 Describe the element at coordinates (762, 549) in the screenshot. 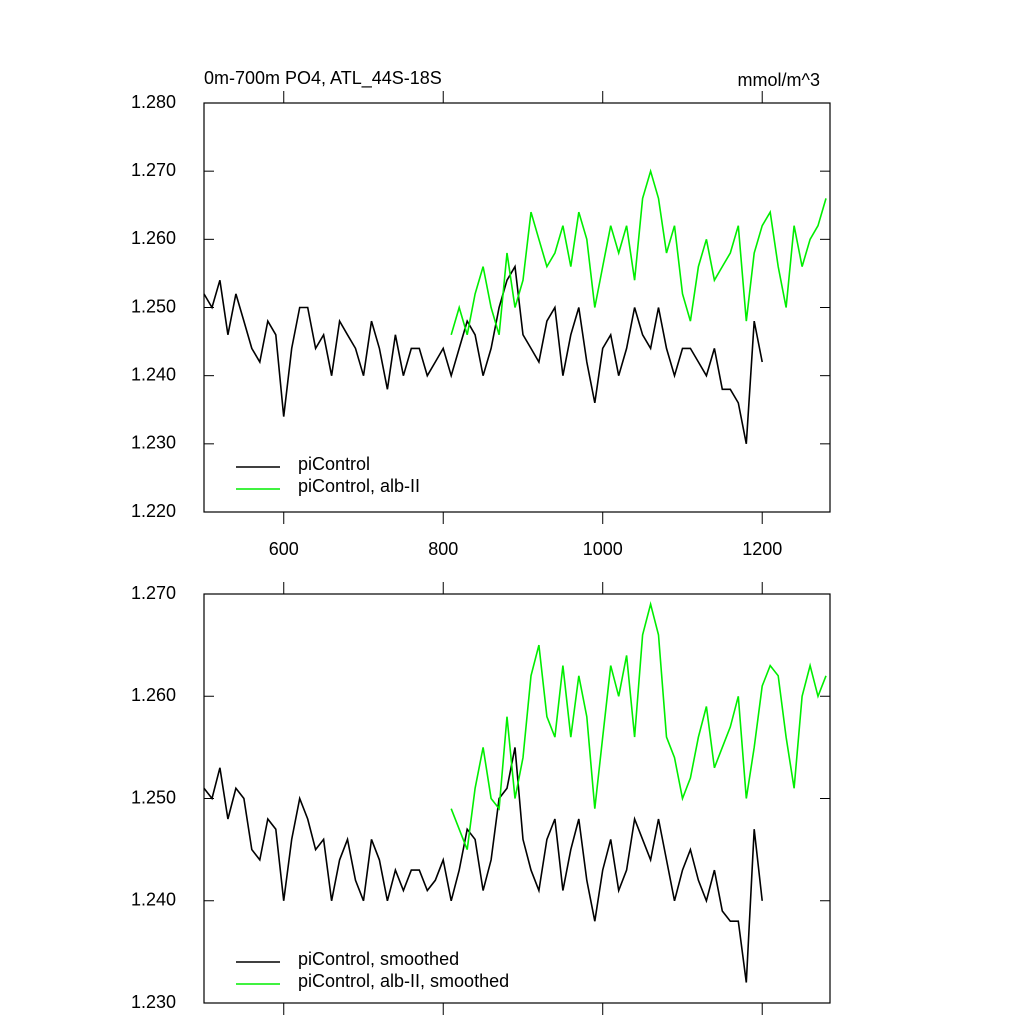

I see `x-tick-label: 1200` at that location.